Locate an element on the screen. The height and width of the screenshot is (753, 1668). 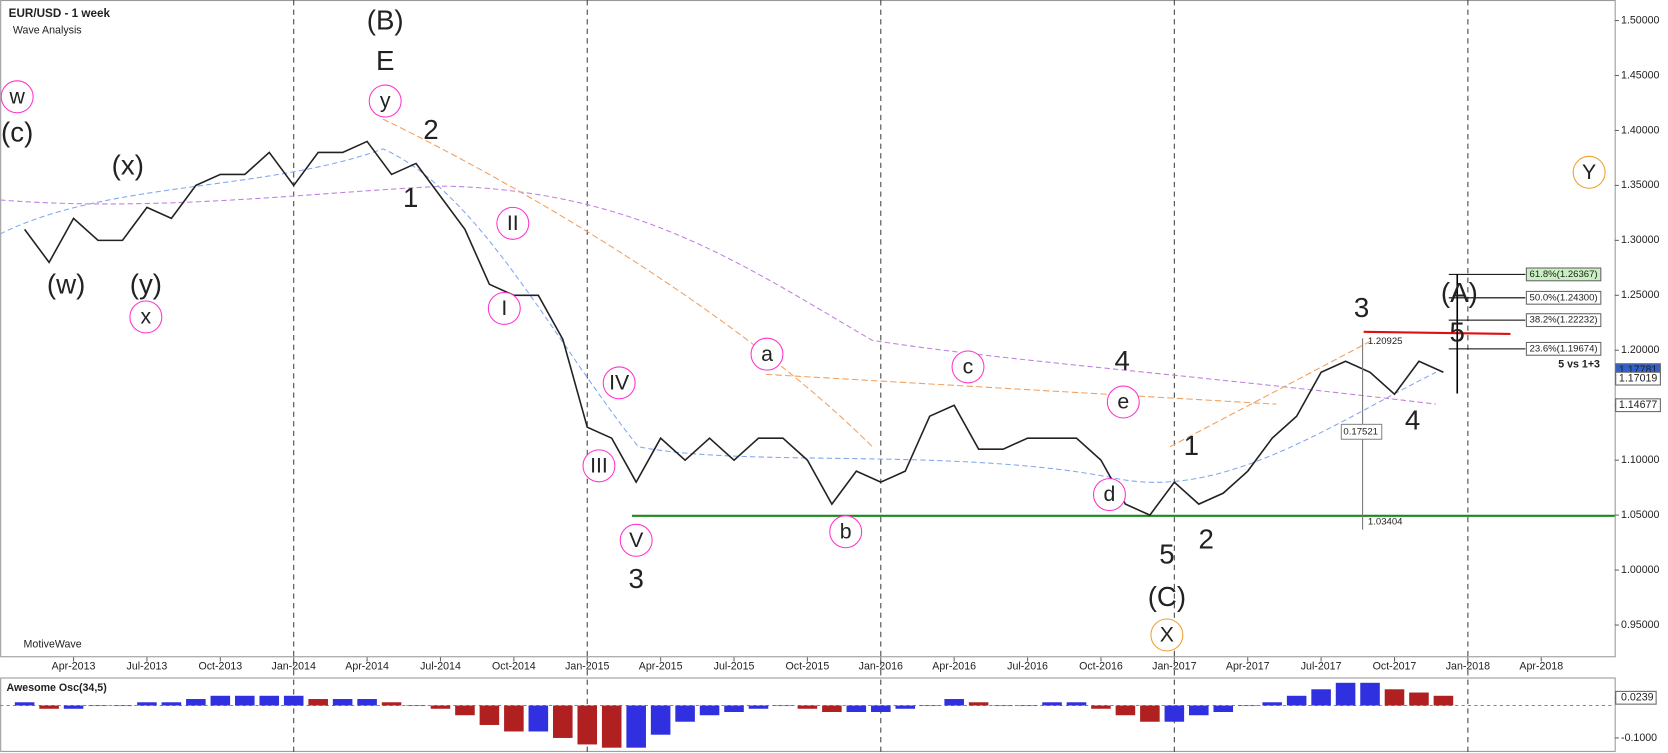
x-tick-label: Apr-2013 is located at coordinates (74, 667).